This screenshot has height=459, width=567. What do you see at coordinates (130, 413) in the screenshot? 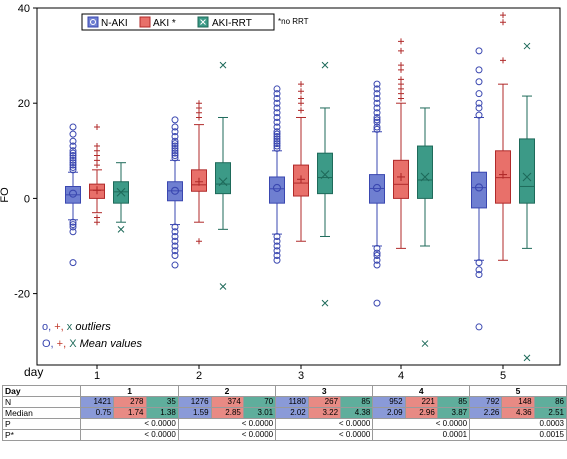
I see `table-cell: 1.74` at bounding box center [130, 413].